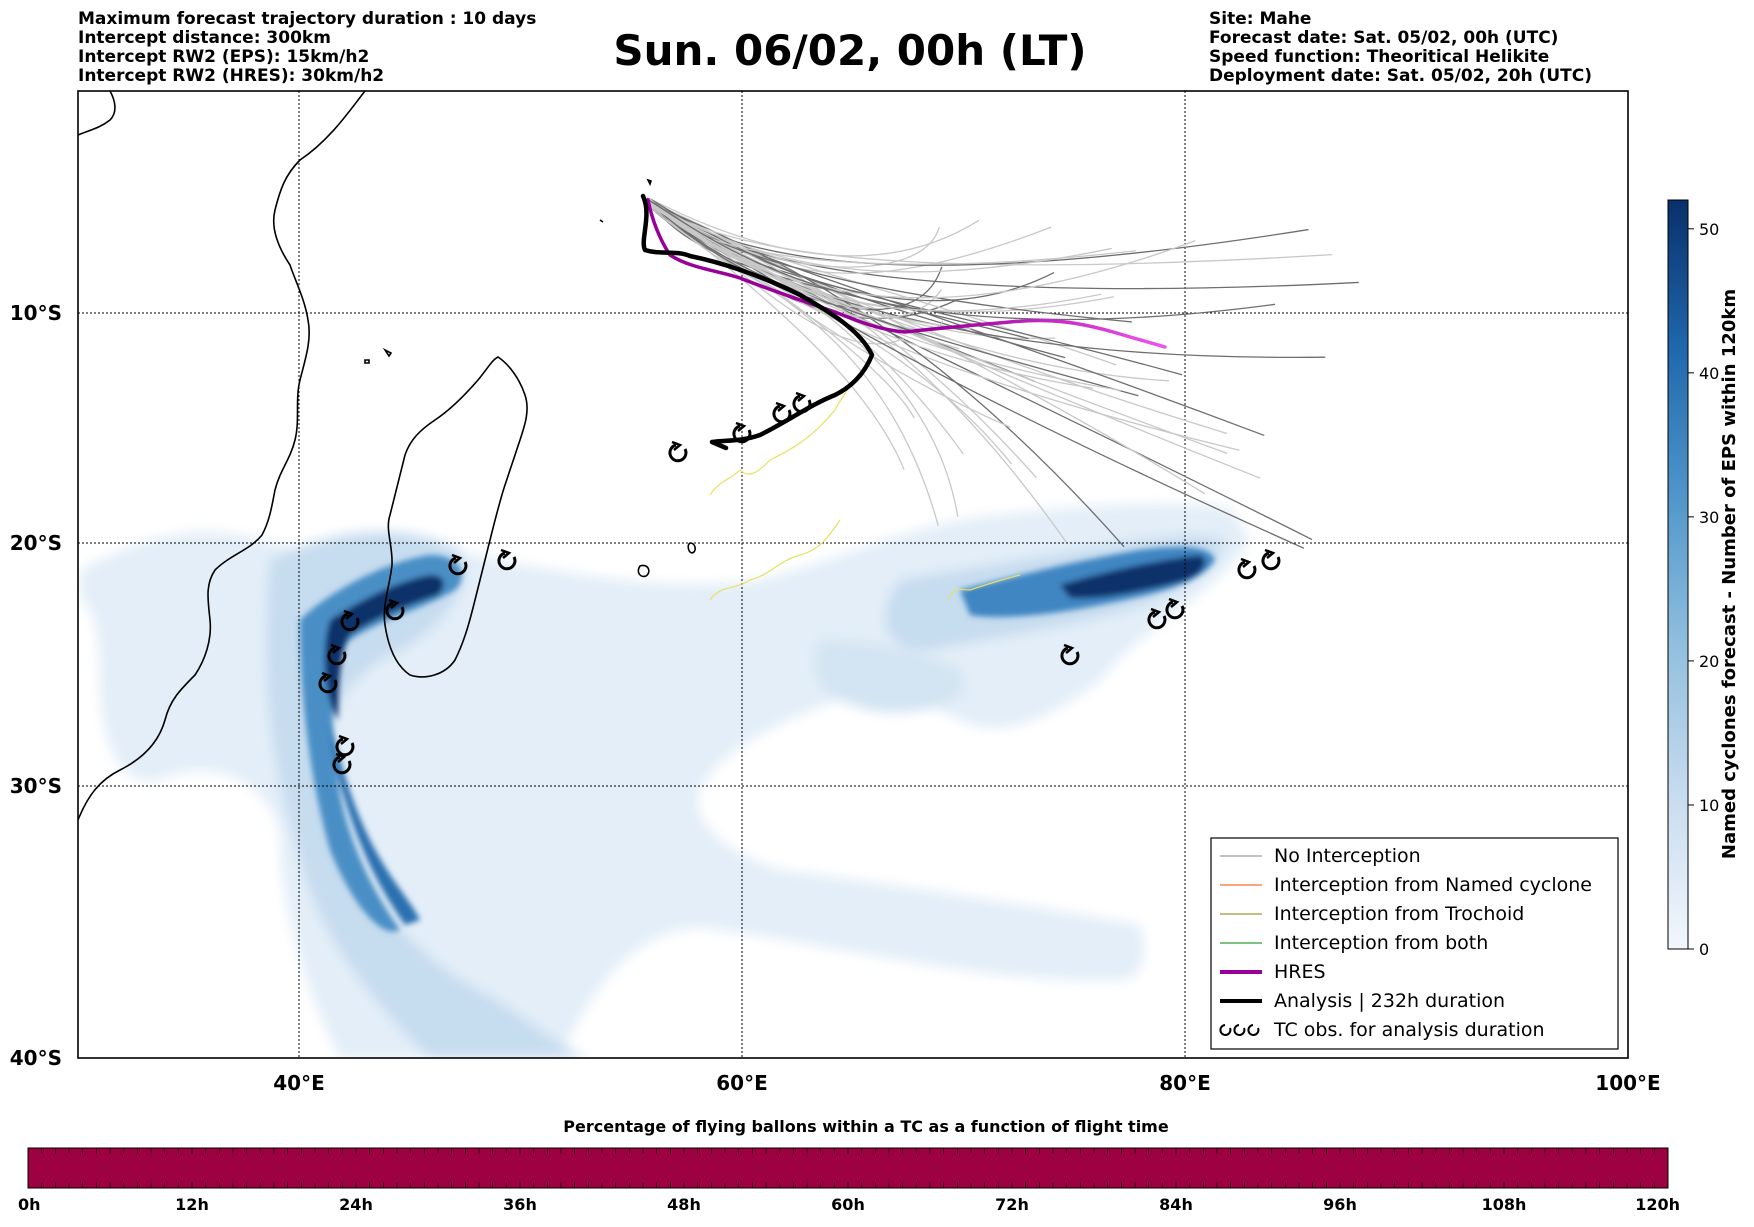  What do you see at coordinates (1185, 1083) in the screenshot?
I see `lon-label-80e: 80°E` at bounding box center [1185, 1083].